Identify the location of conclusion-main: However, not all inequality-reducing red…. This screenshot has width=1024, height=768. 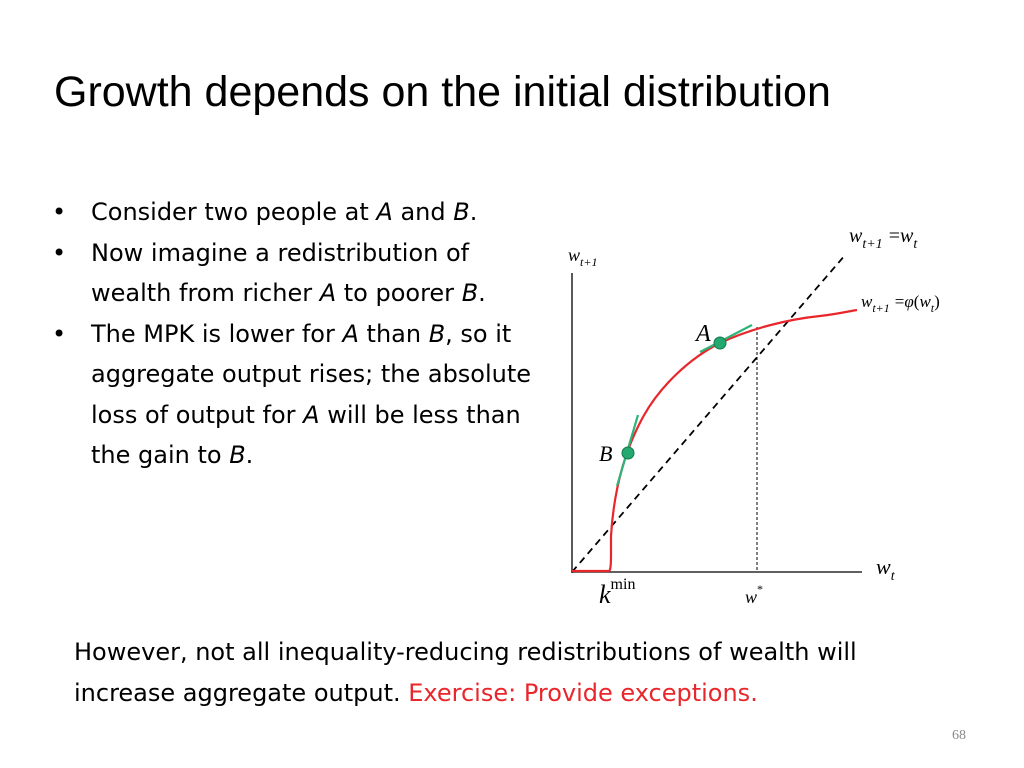
(465, 672).